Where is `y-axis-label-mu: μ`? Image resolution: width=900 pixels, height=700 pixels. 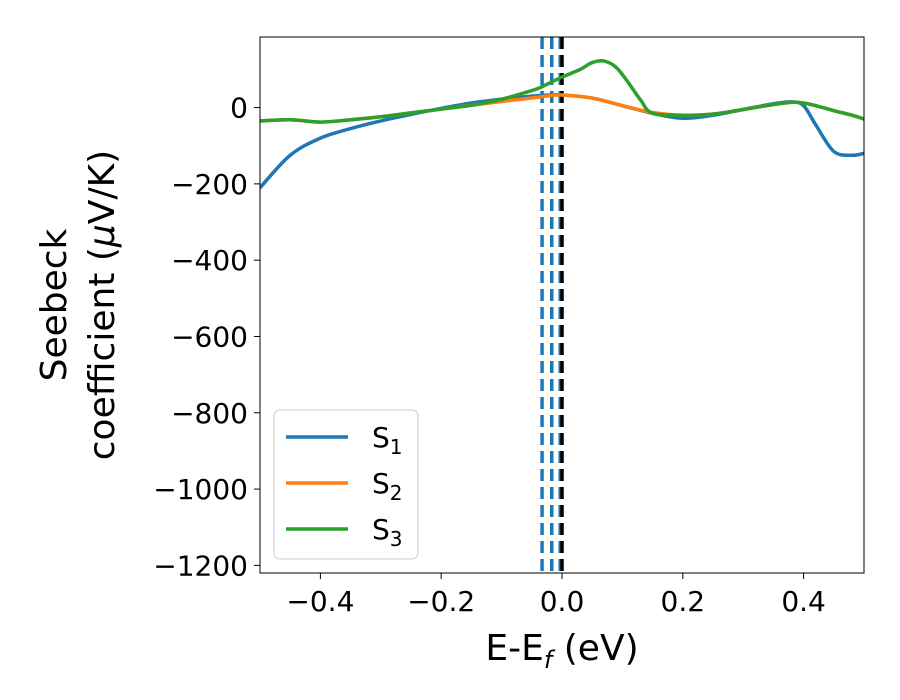 y-axis-label-mu: μ is located at coordinates (102, 236).